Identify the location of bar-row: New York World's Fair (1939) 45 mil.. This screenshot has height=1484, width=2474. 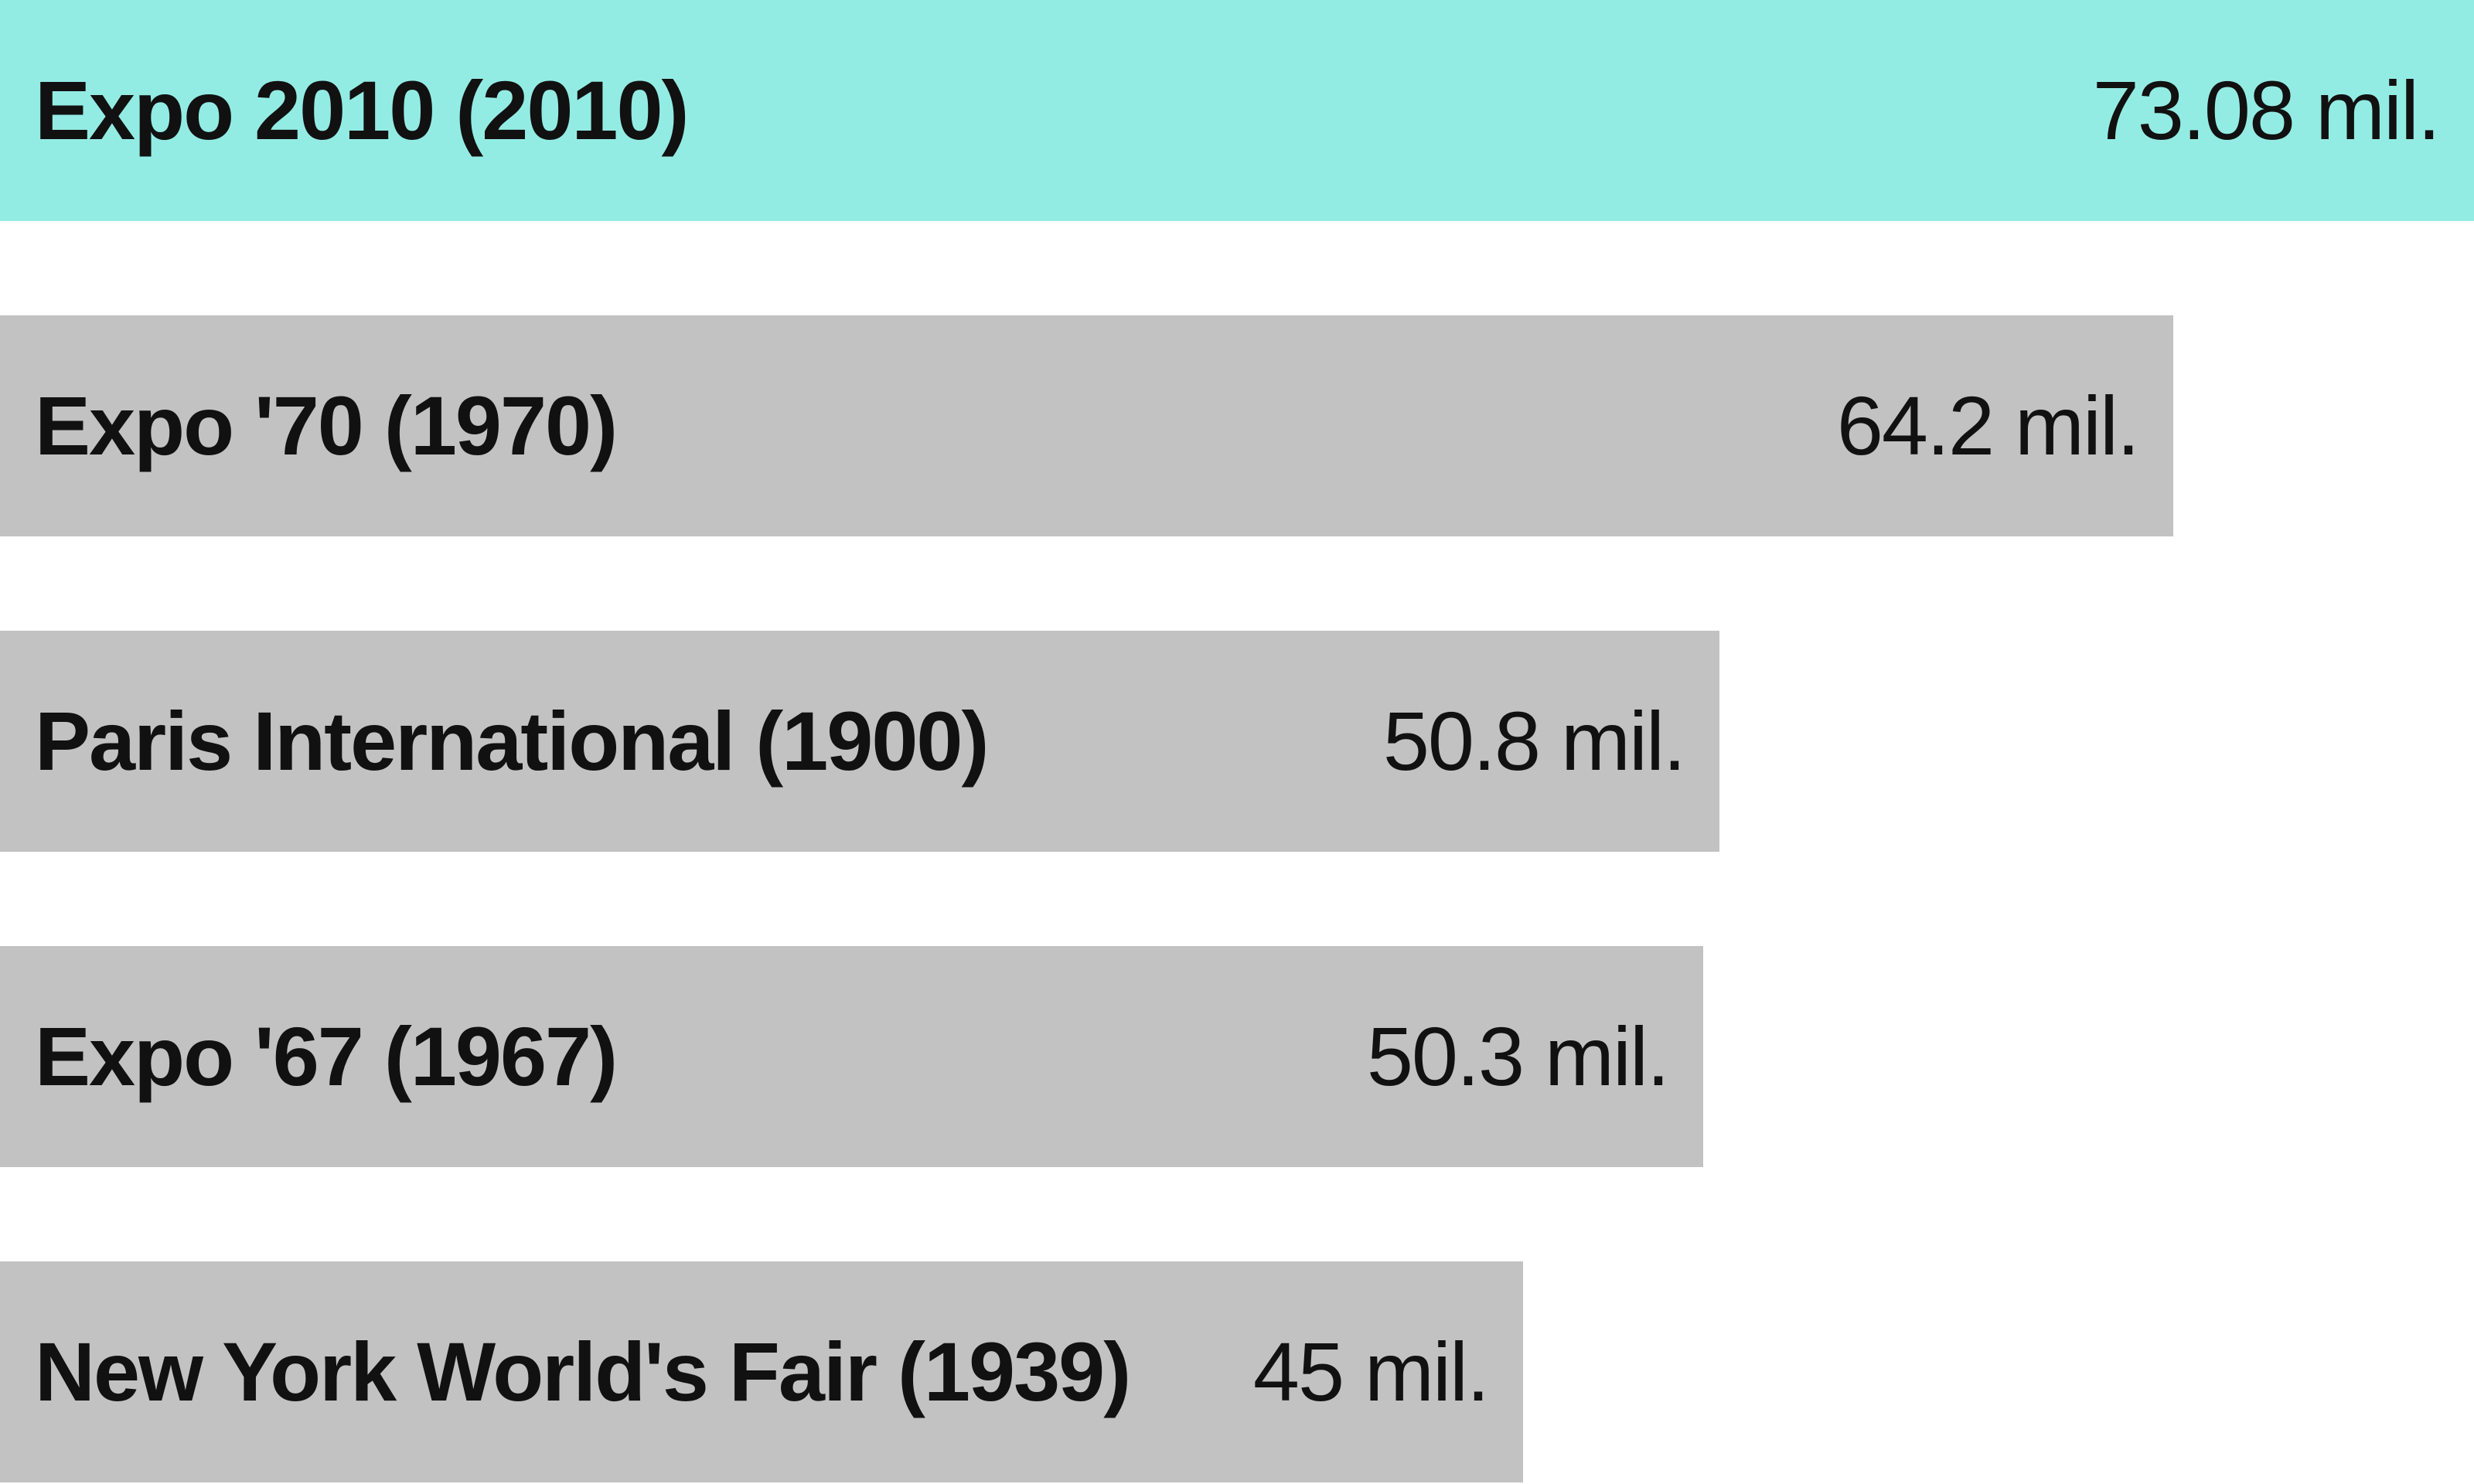
(761, 1371).